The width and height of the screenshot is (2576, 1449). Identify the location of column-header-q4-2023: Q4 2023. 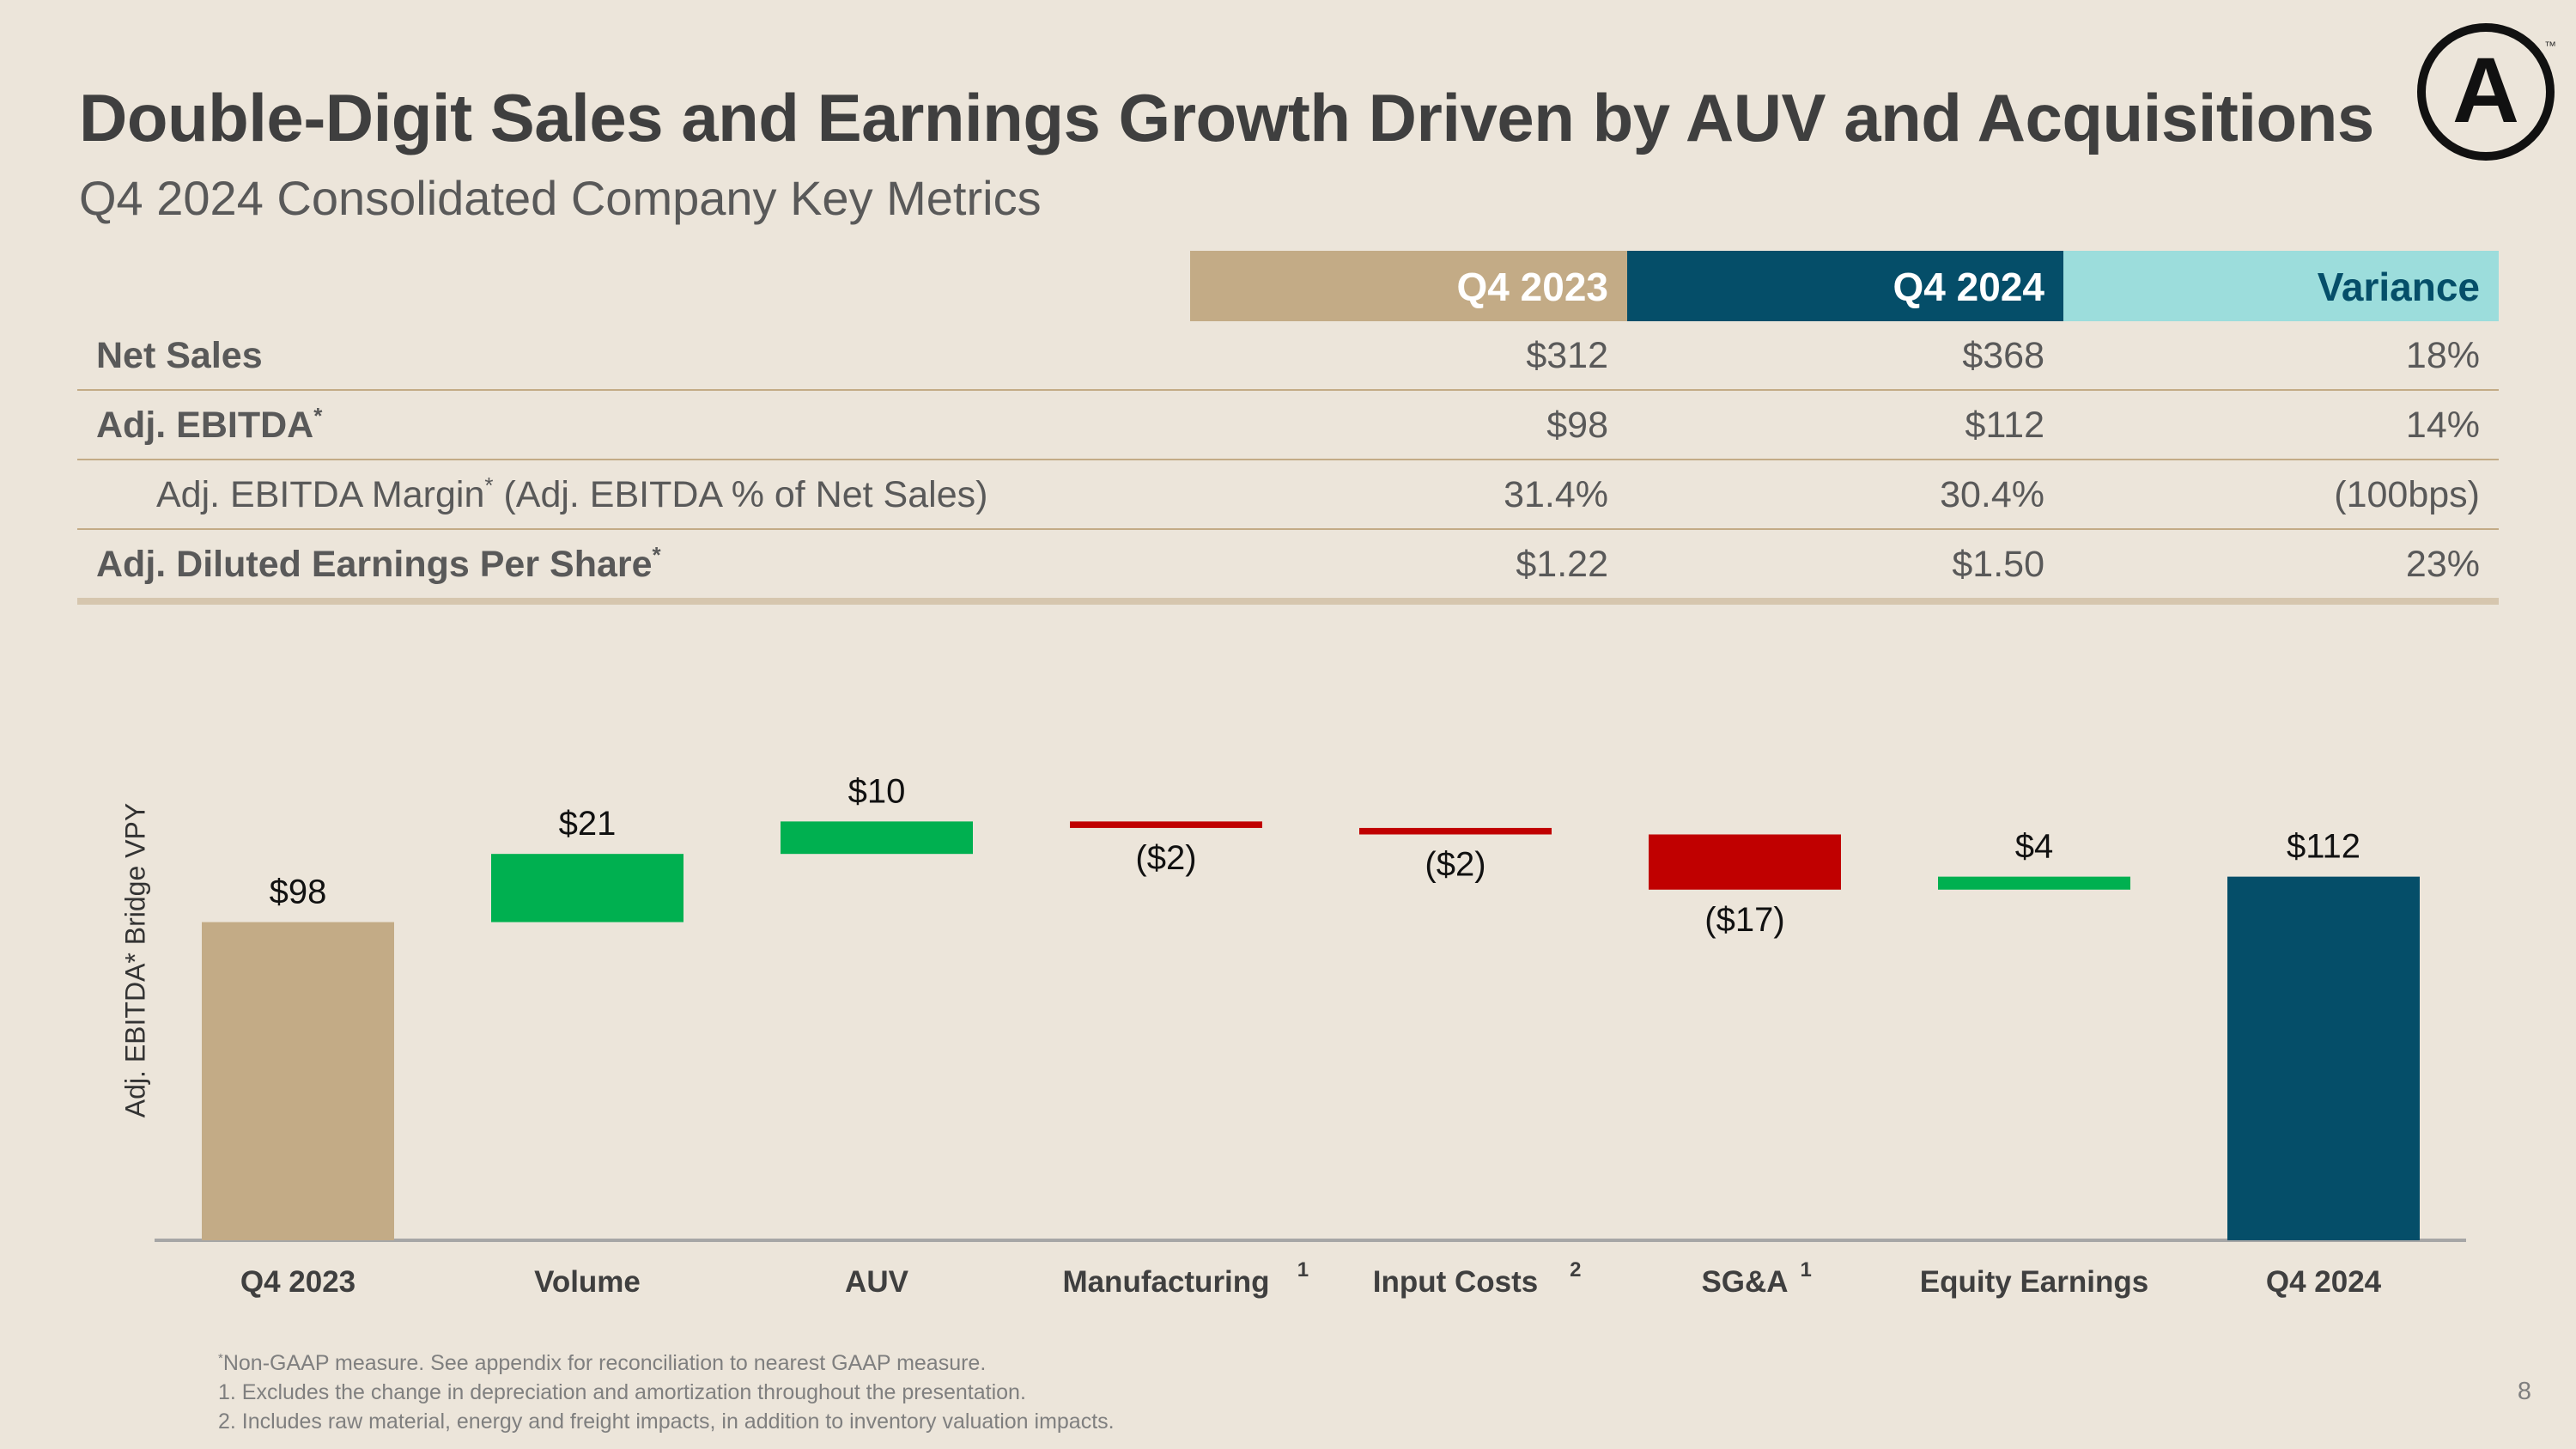
(1408, 286).